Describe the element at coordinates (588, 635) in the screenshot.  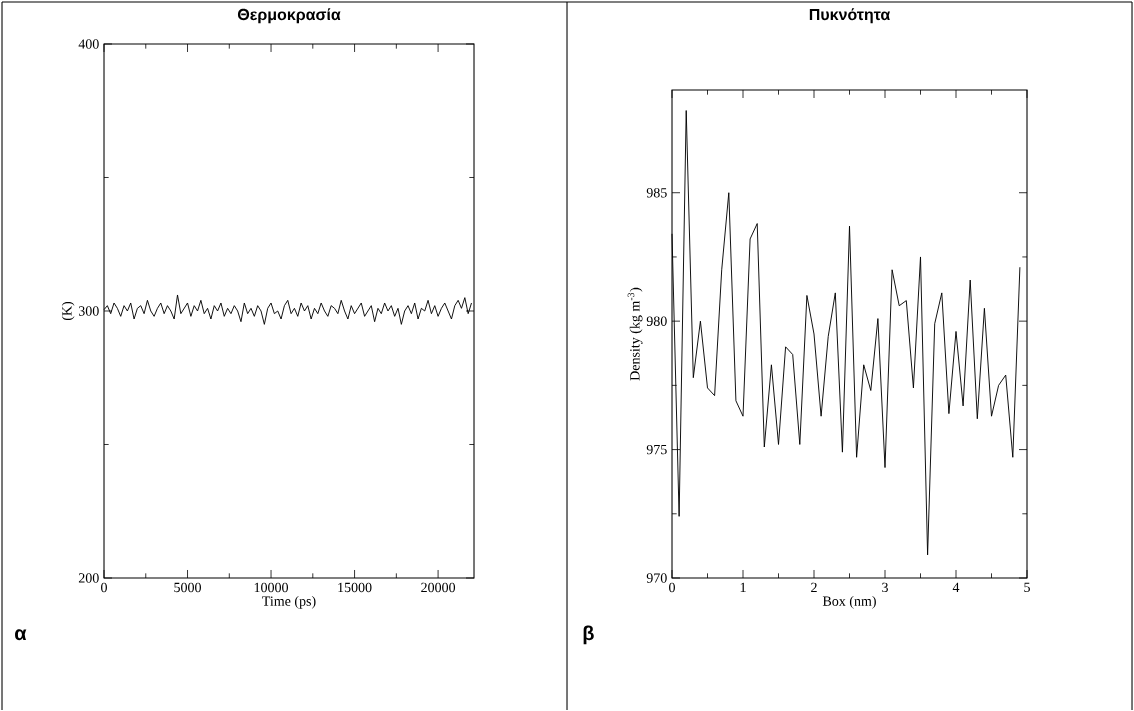
I see `text: β` at that location.